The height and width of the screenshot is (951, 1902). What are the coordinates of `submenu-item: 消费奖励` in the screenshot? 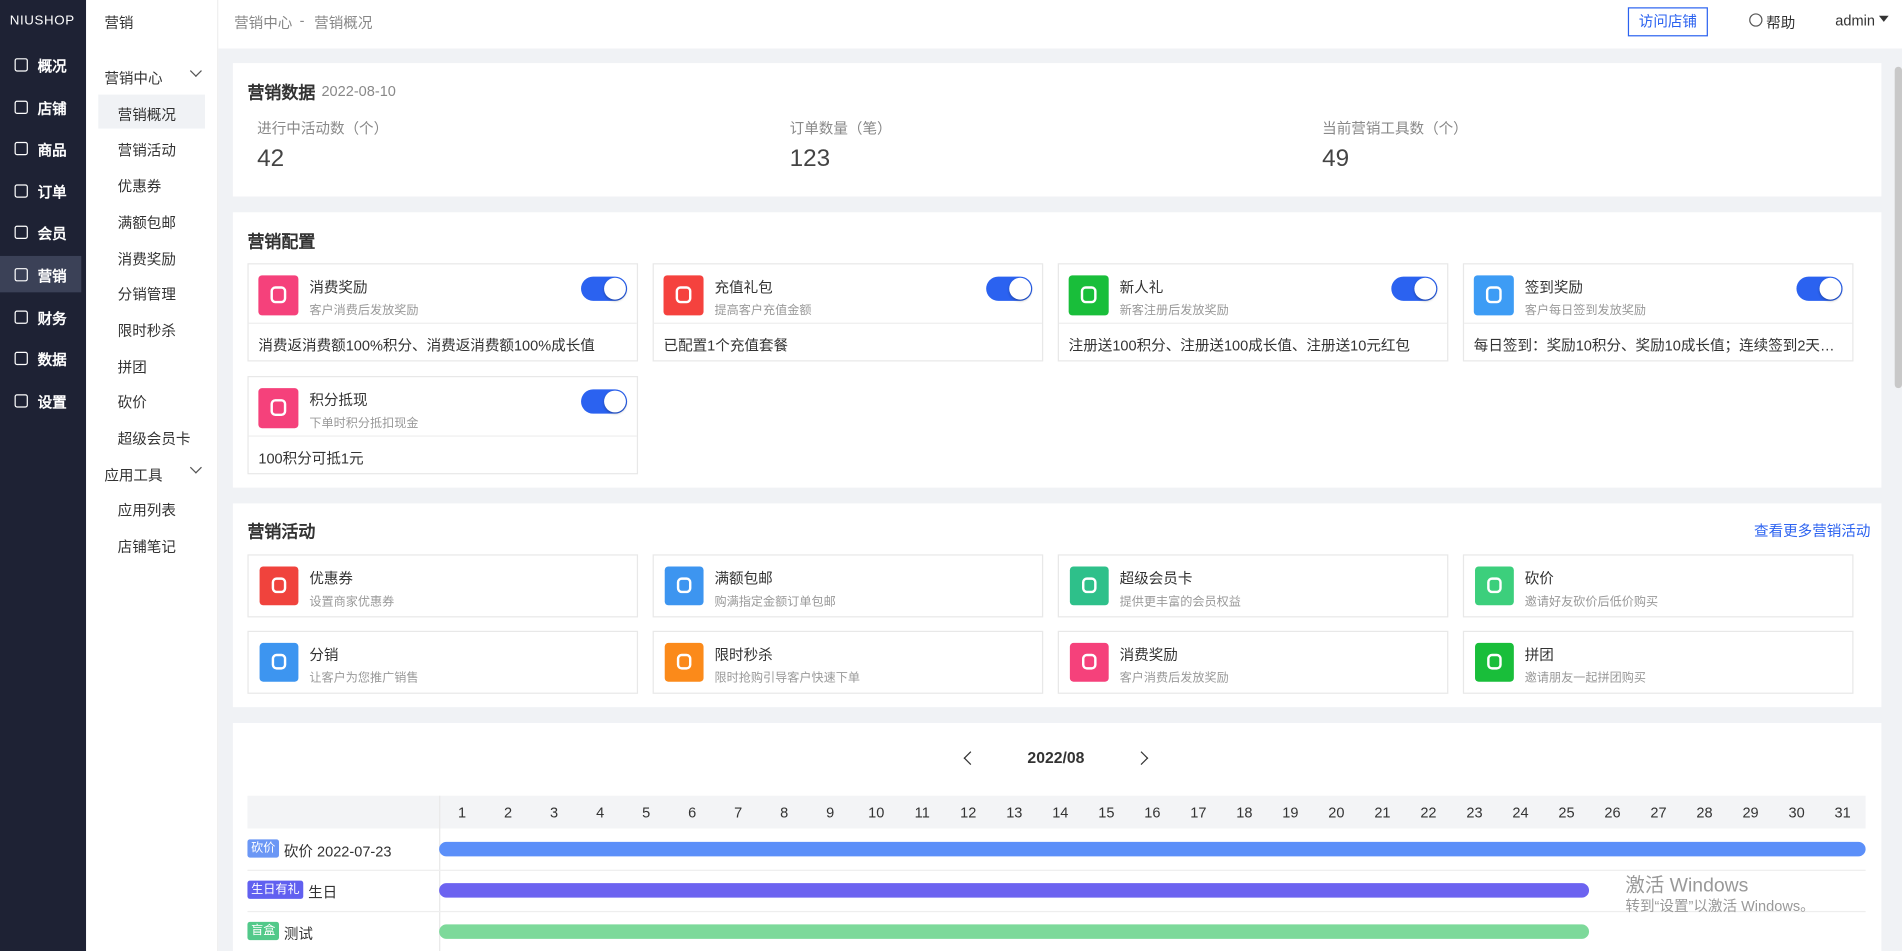 It's located at (146, 259).